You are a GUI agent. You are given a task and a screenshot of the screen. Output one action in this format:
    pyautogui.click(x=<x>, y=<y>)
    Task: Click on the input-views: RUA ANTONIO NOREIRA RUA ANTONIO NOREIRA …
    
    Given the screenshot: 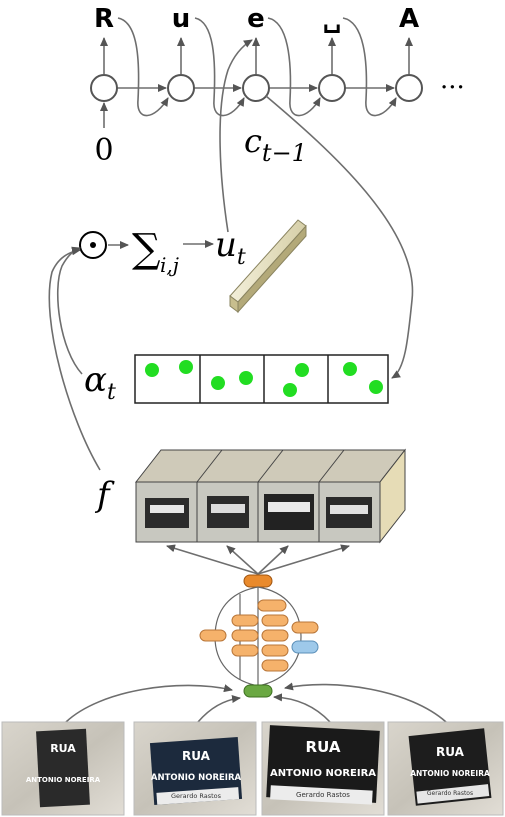 What is the action you would take?
    pyautogui.click(x=252, y=768)
    